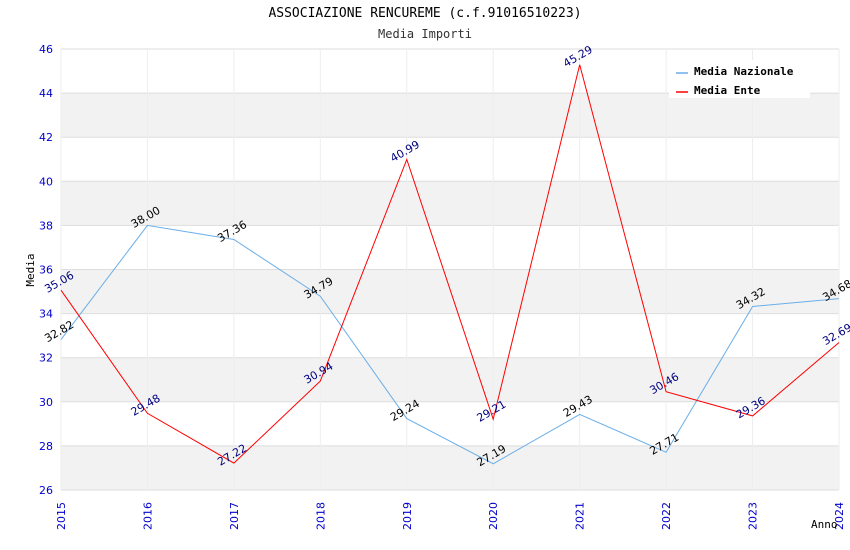  I want to click on legend-box, so click(739, 79).